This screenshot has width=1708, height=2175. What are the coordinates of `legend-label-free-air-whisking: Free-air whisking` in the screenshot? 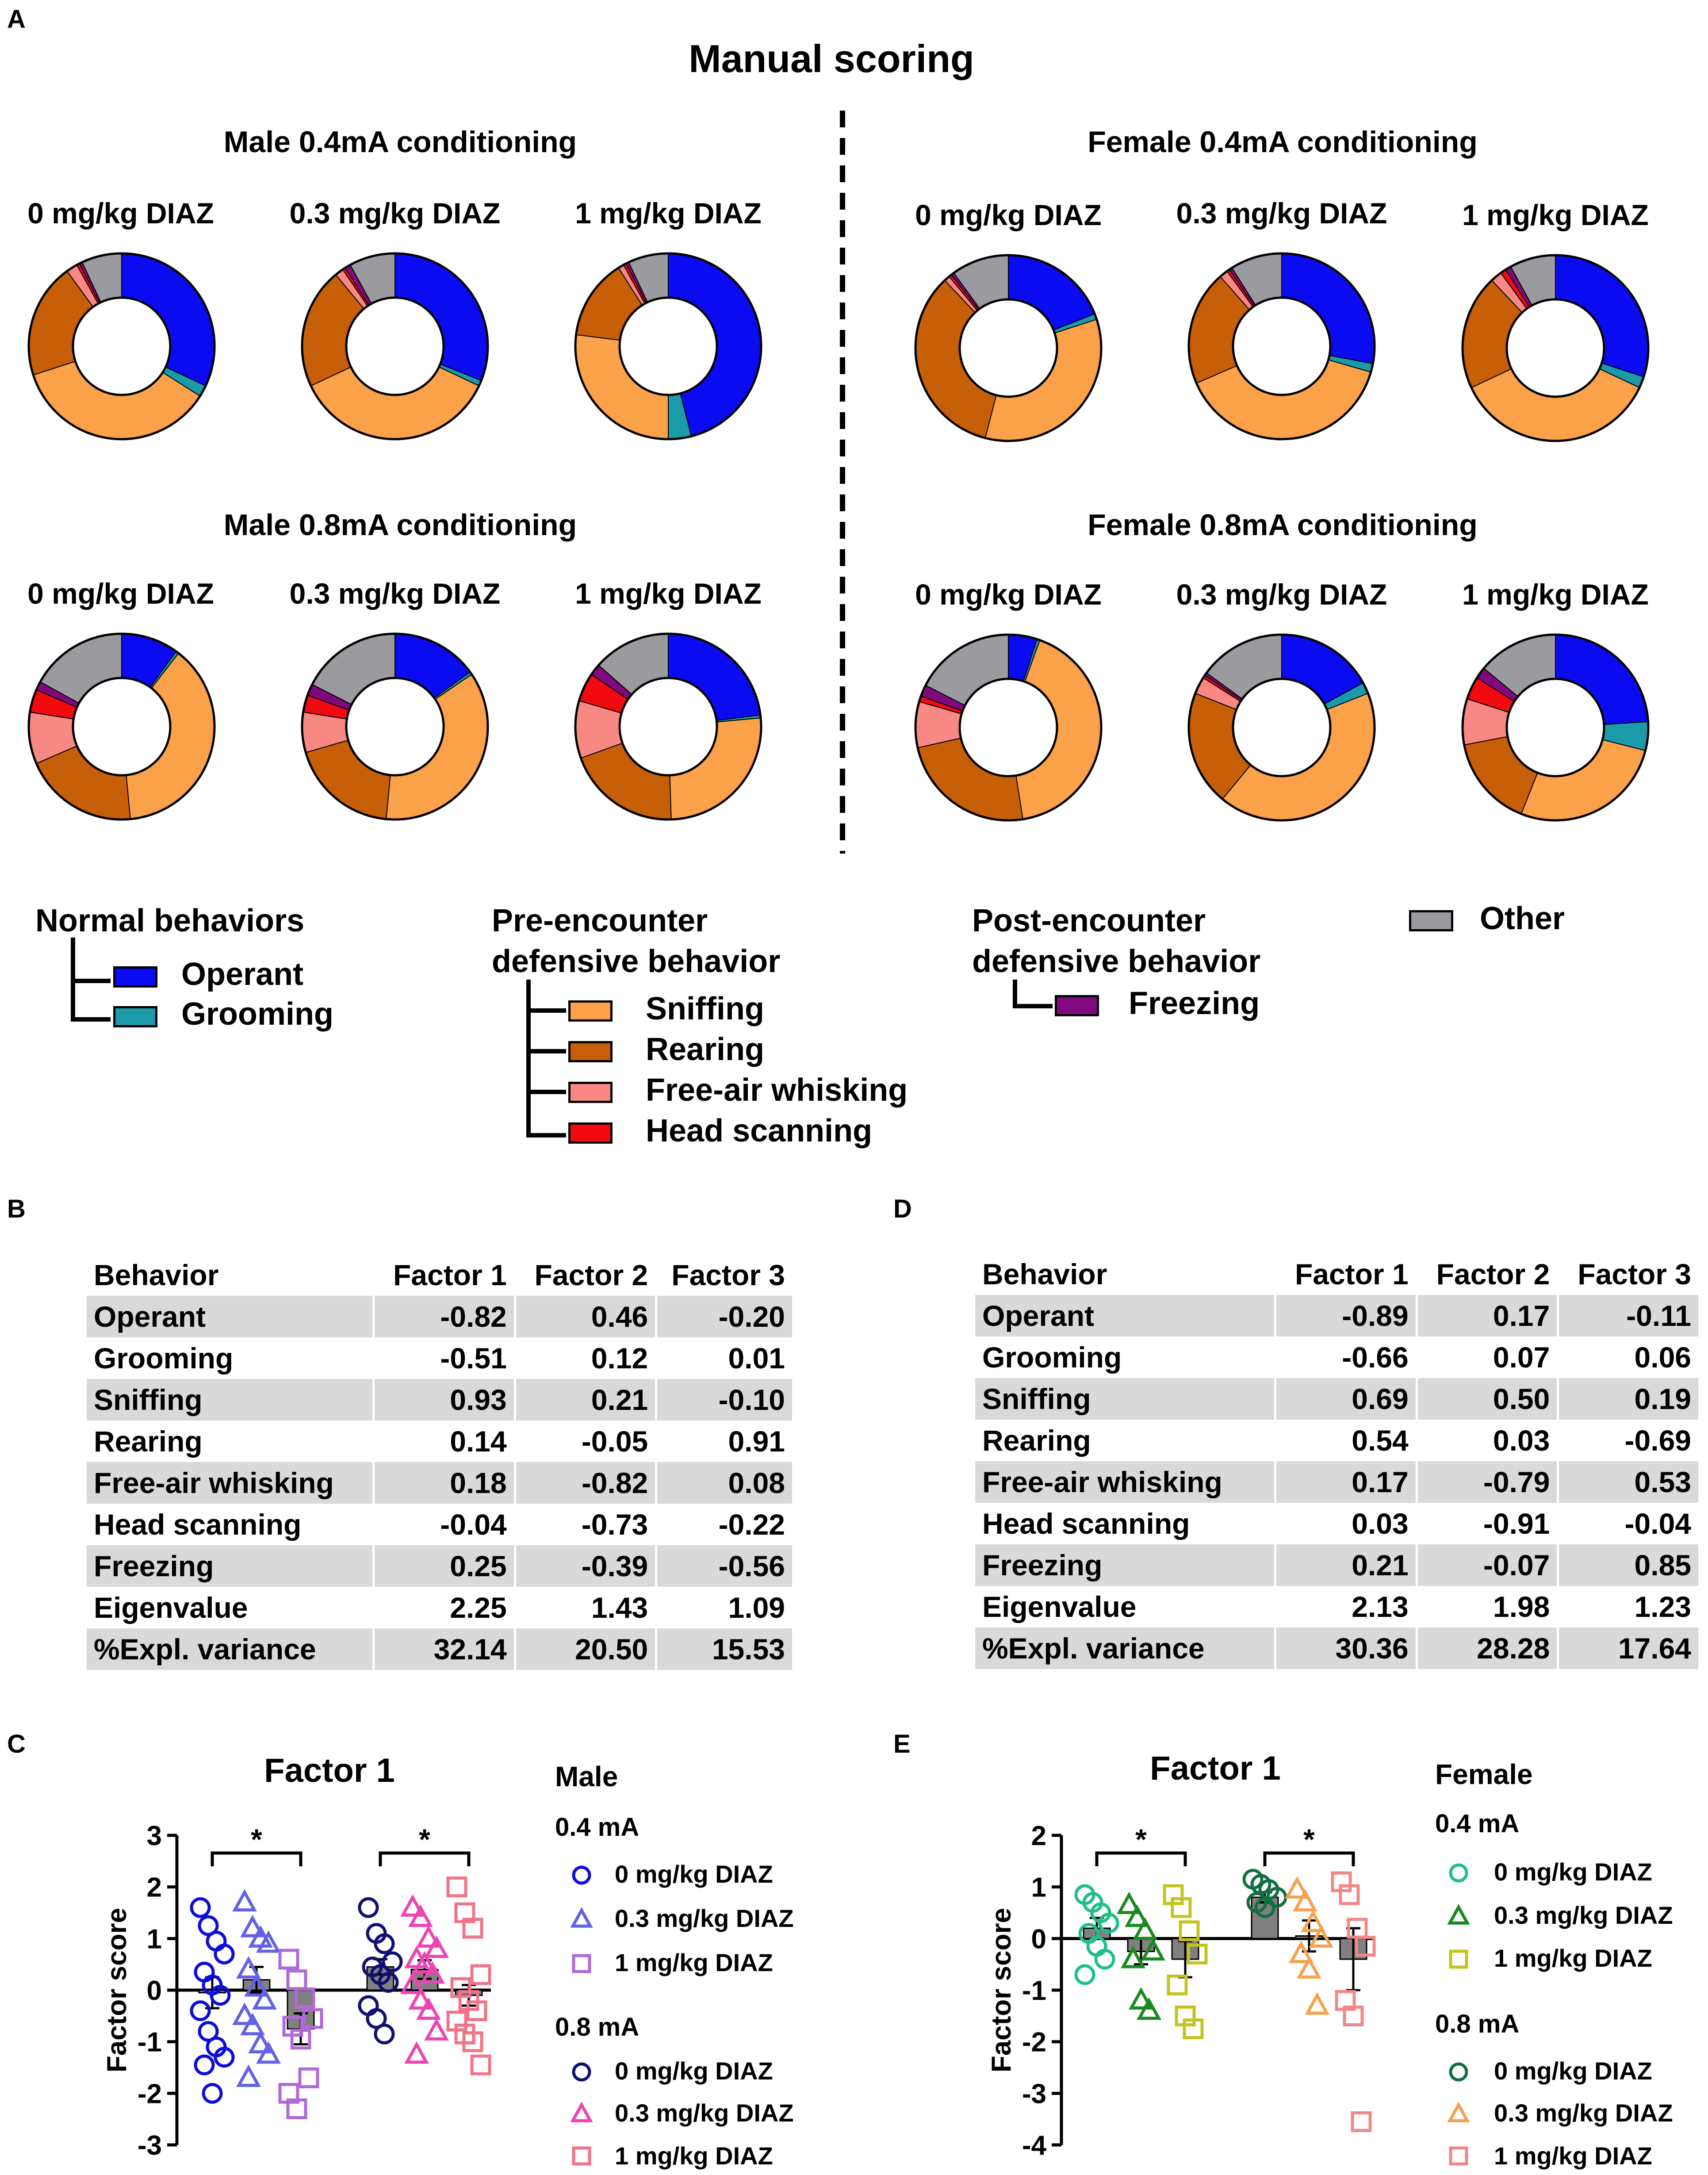 It's located at (777, 1090).